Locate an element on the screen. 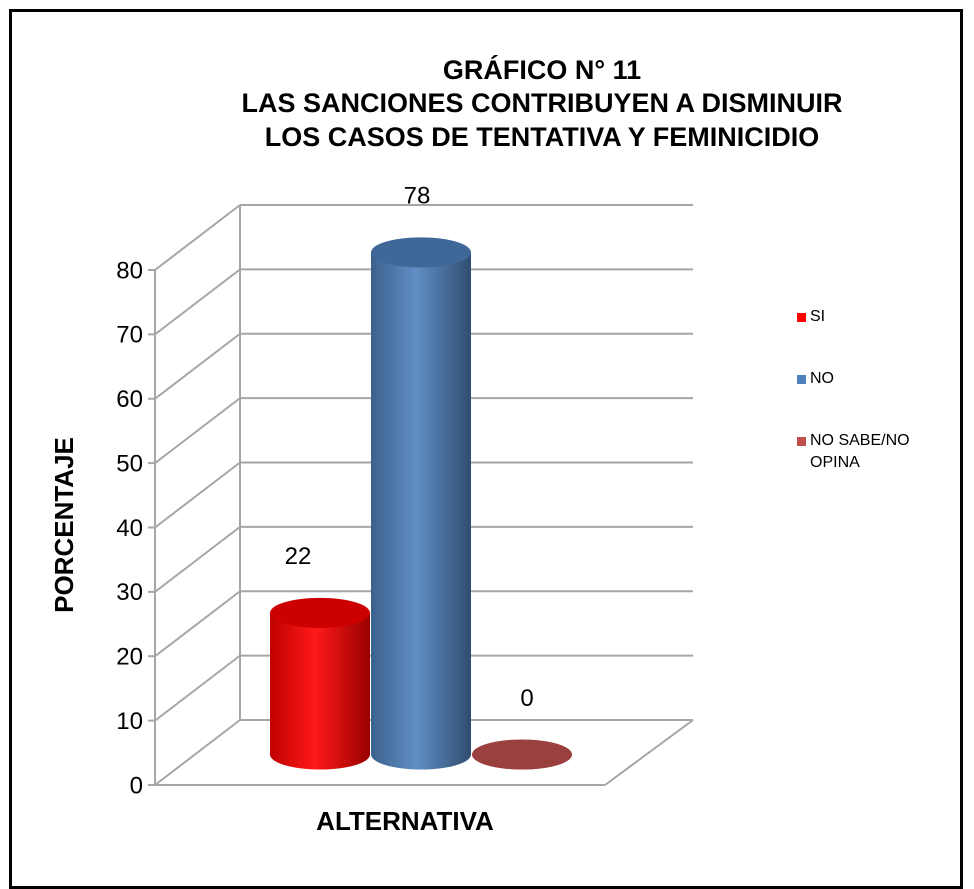 The height and width of the screenshot is (889, 974). legend-item: NO SABE/NO OPINA is located at coordinates (873, 452).